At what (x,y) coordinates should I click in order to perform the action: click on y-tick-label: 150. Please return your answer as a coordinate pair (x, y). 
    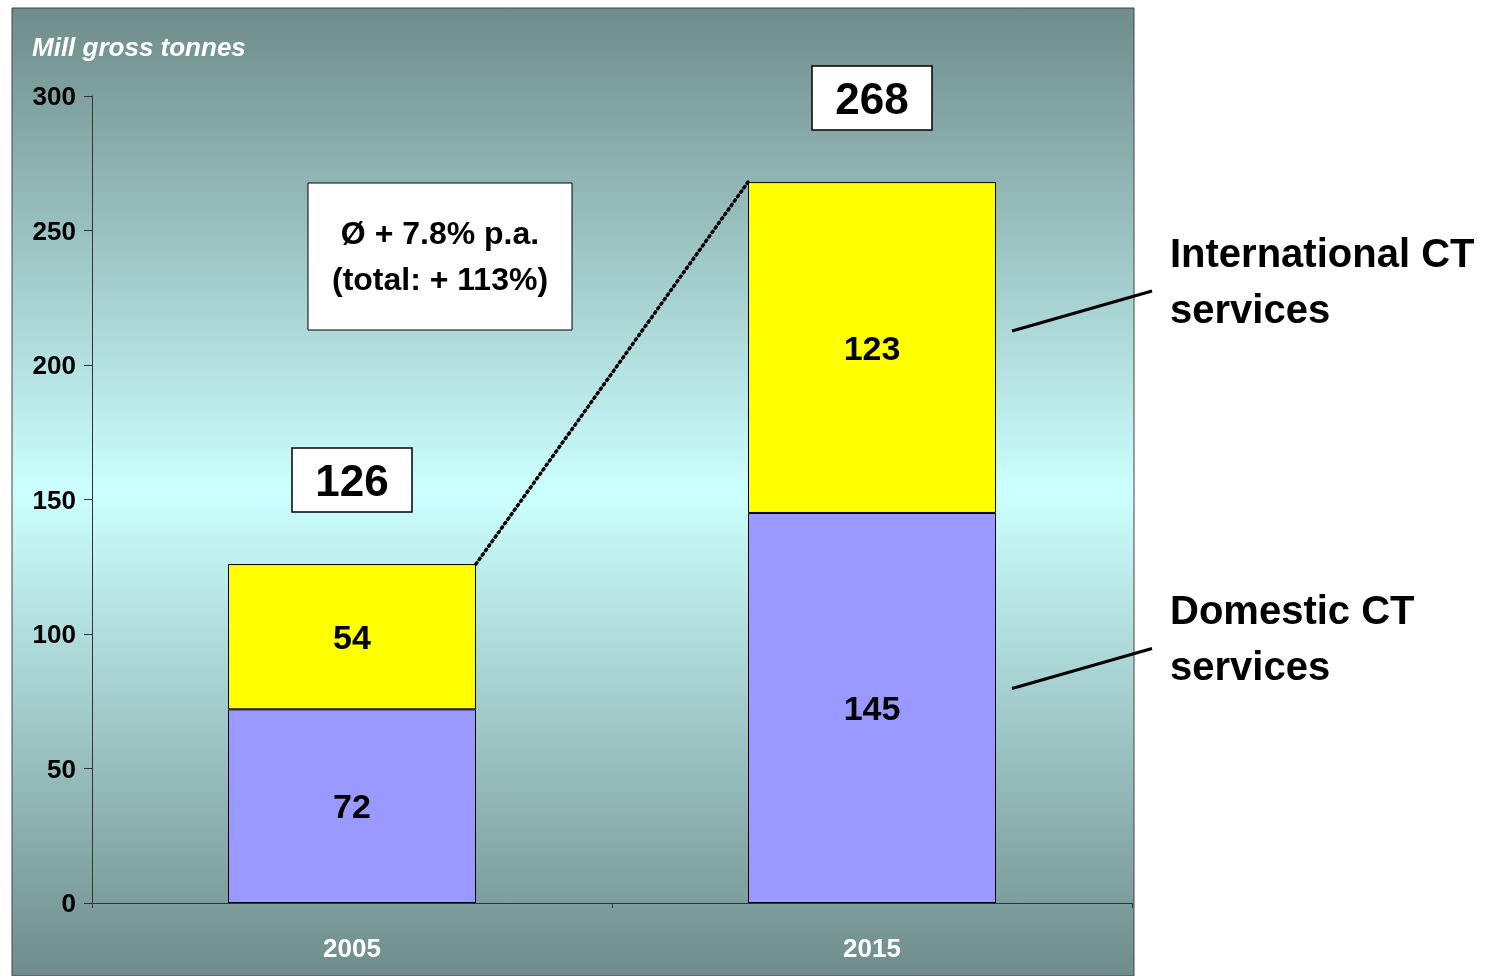
    Looking at the image, I should click on (54, 499).